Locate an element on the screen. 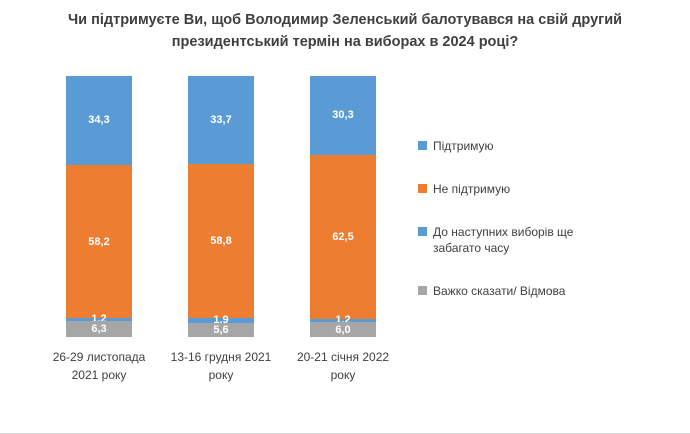 This screenshot has width=690, height=434. bar-segment: 58,2 is located at coordinates (99, 241).